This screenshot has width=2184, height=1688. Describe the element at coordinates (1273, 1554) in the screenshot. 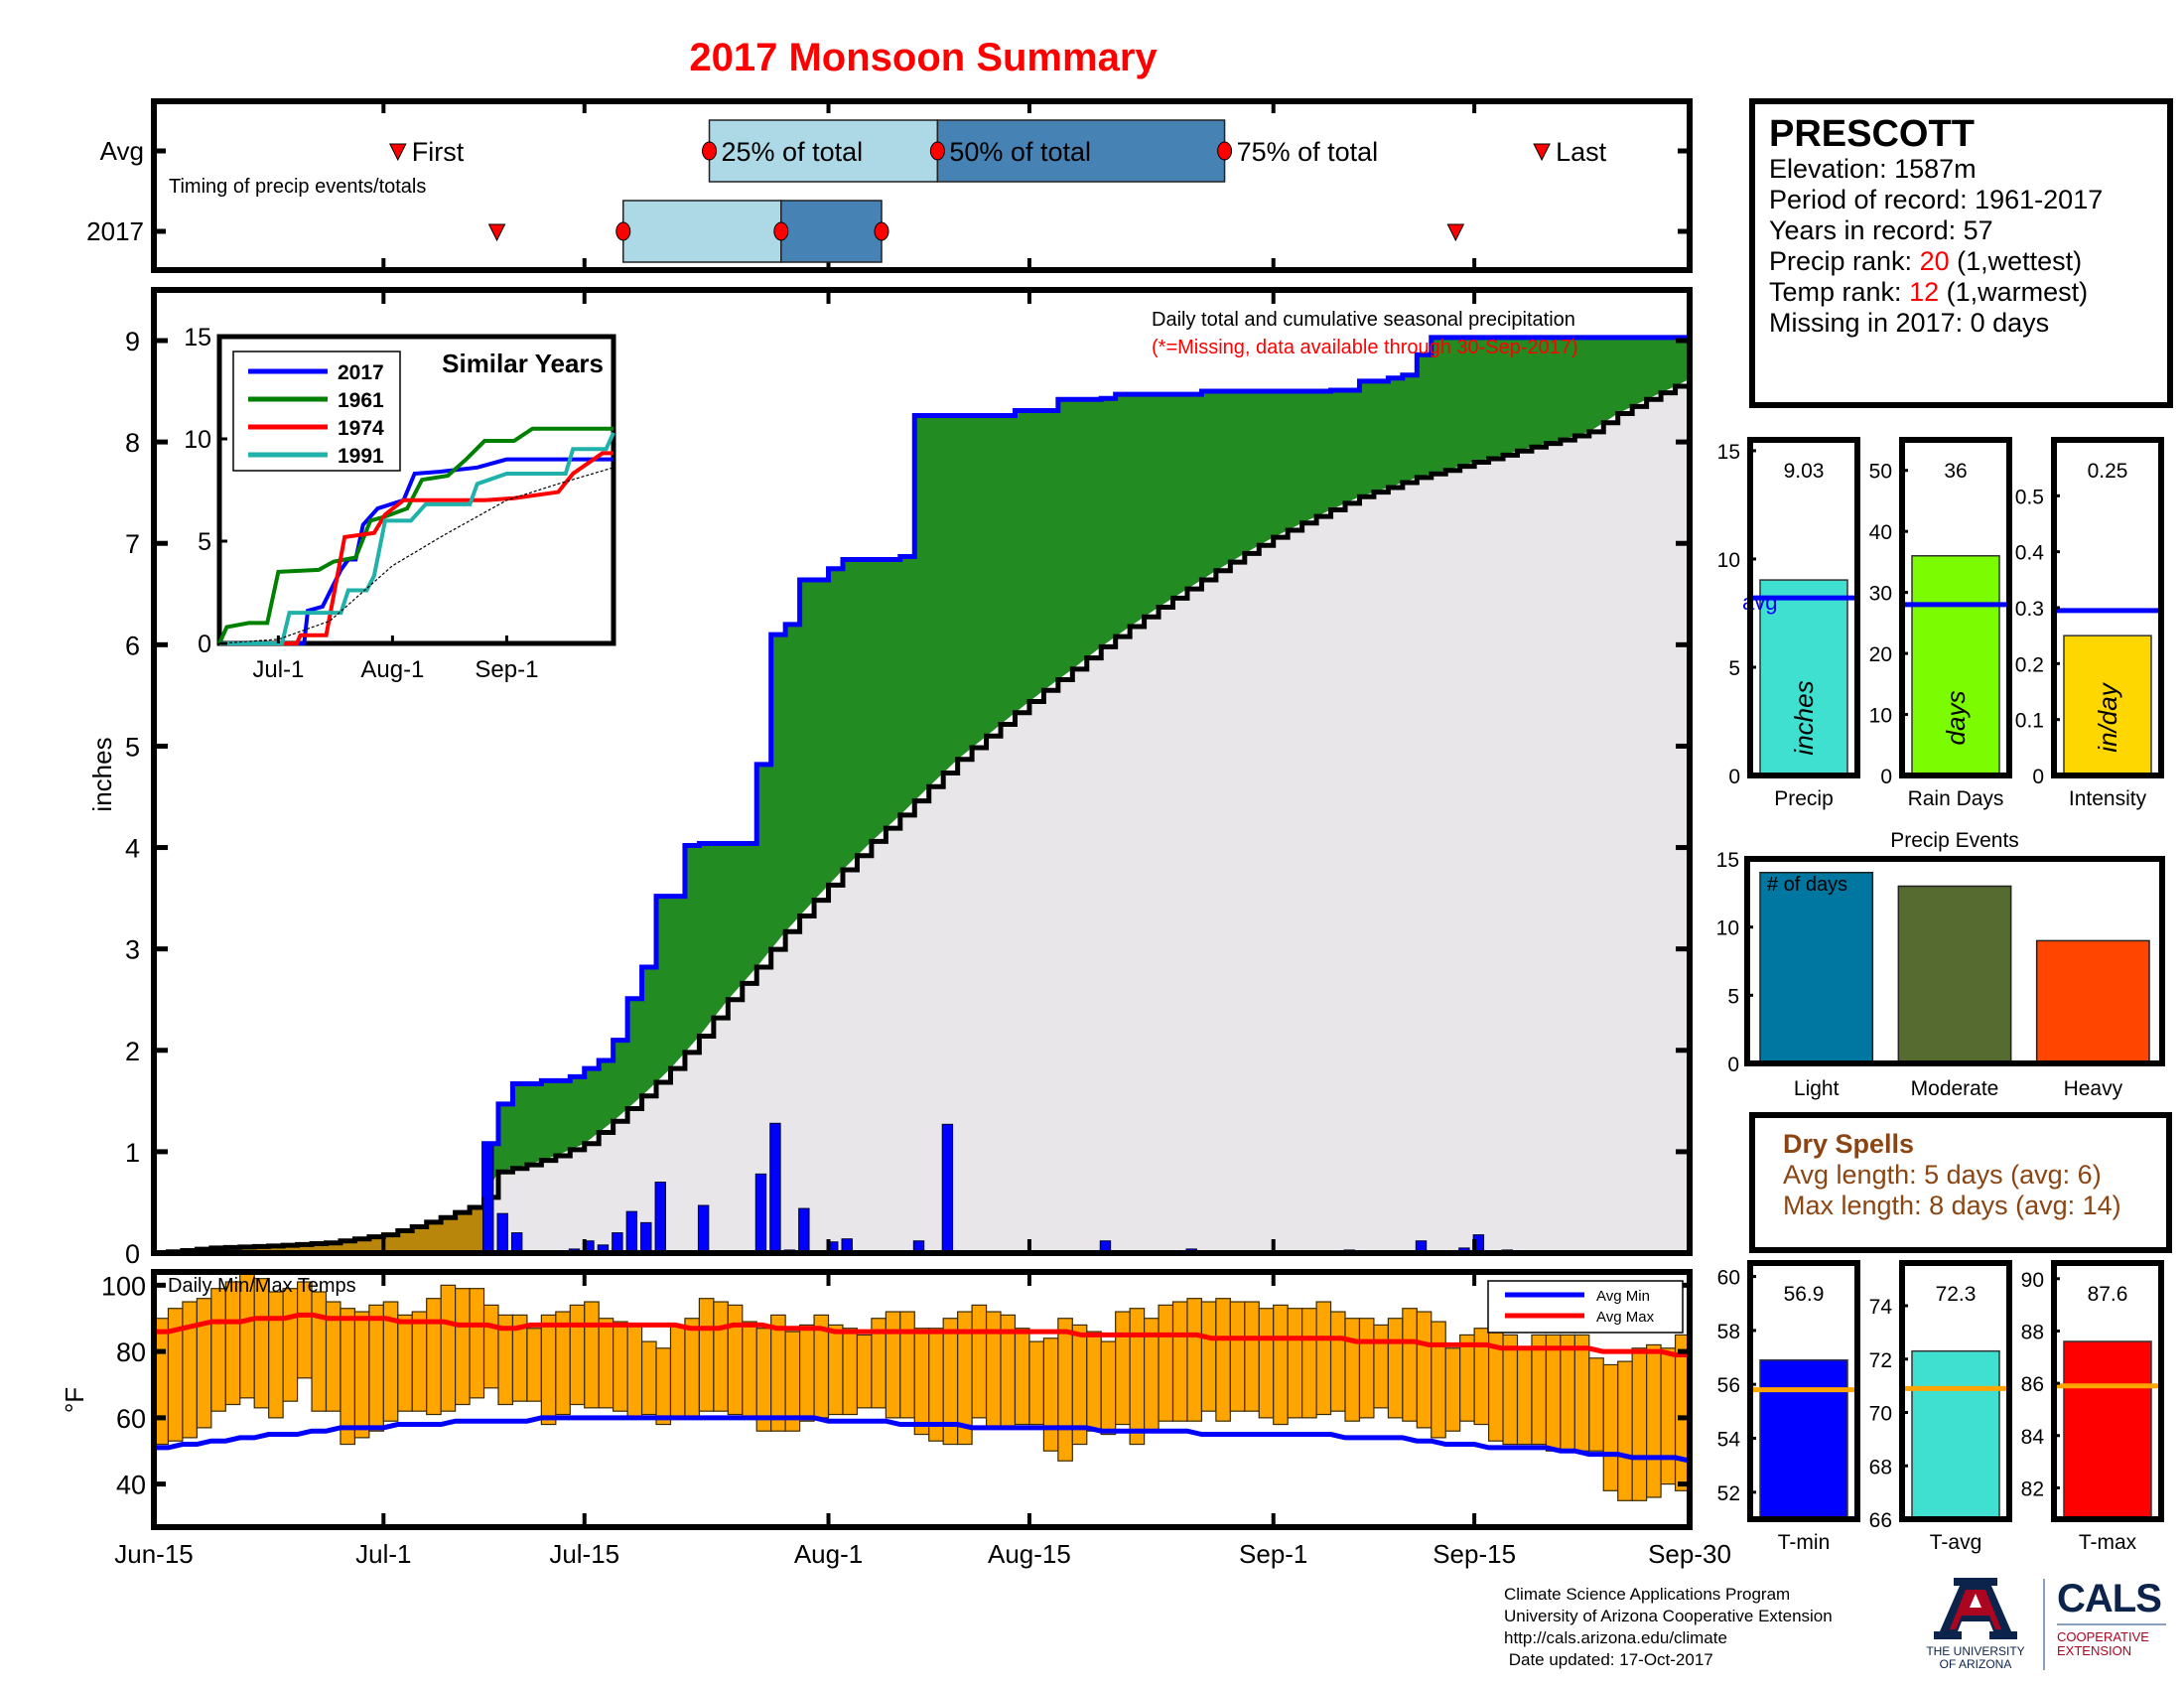

I see `x-tick-label: Sep-1` at that location.